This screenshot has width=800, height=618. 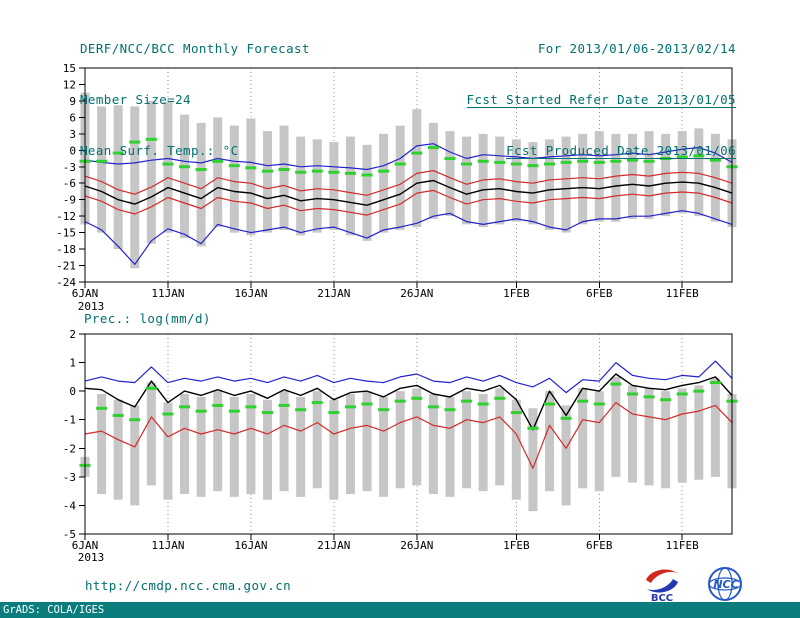 I want to click on fcst-produced-date: Fcst Produced Date 2013/01/06, so click(x=621, y=151).